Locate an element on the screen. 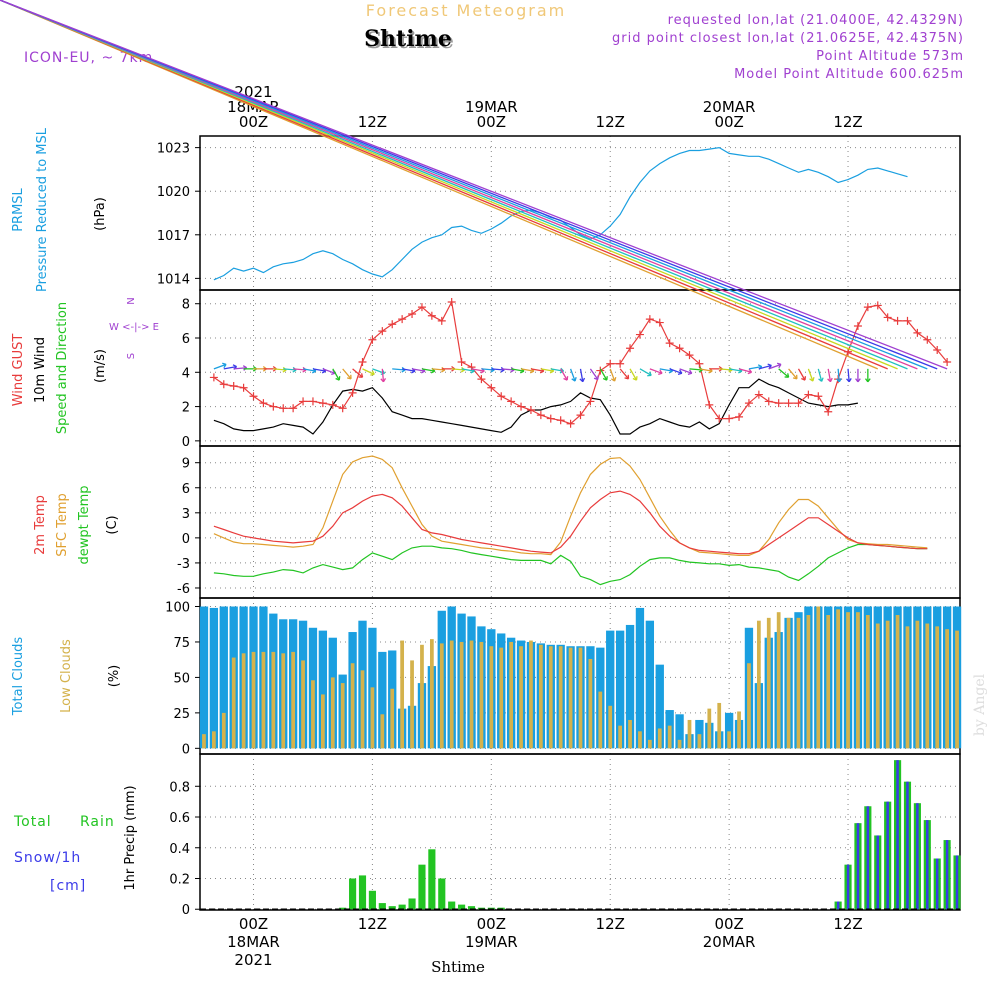 The height and width of the screenshot is (1000, 1000). bottom-time-label: 12Z is located at coordinates (610, 924).